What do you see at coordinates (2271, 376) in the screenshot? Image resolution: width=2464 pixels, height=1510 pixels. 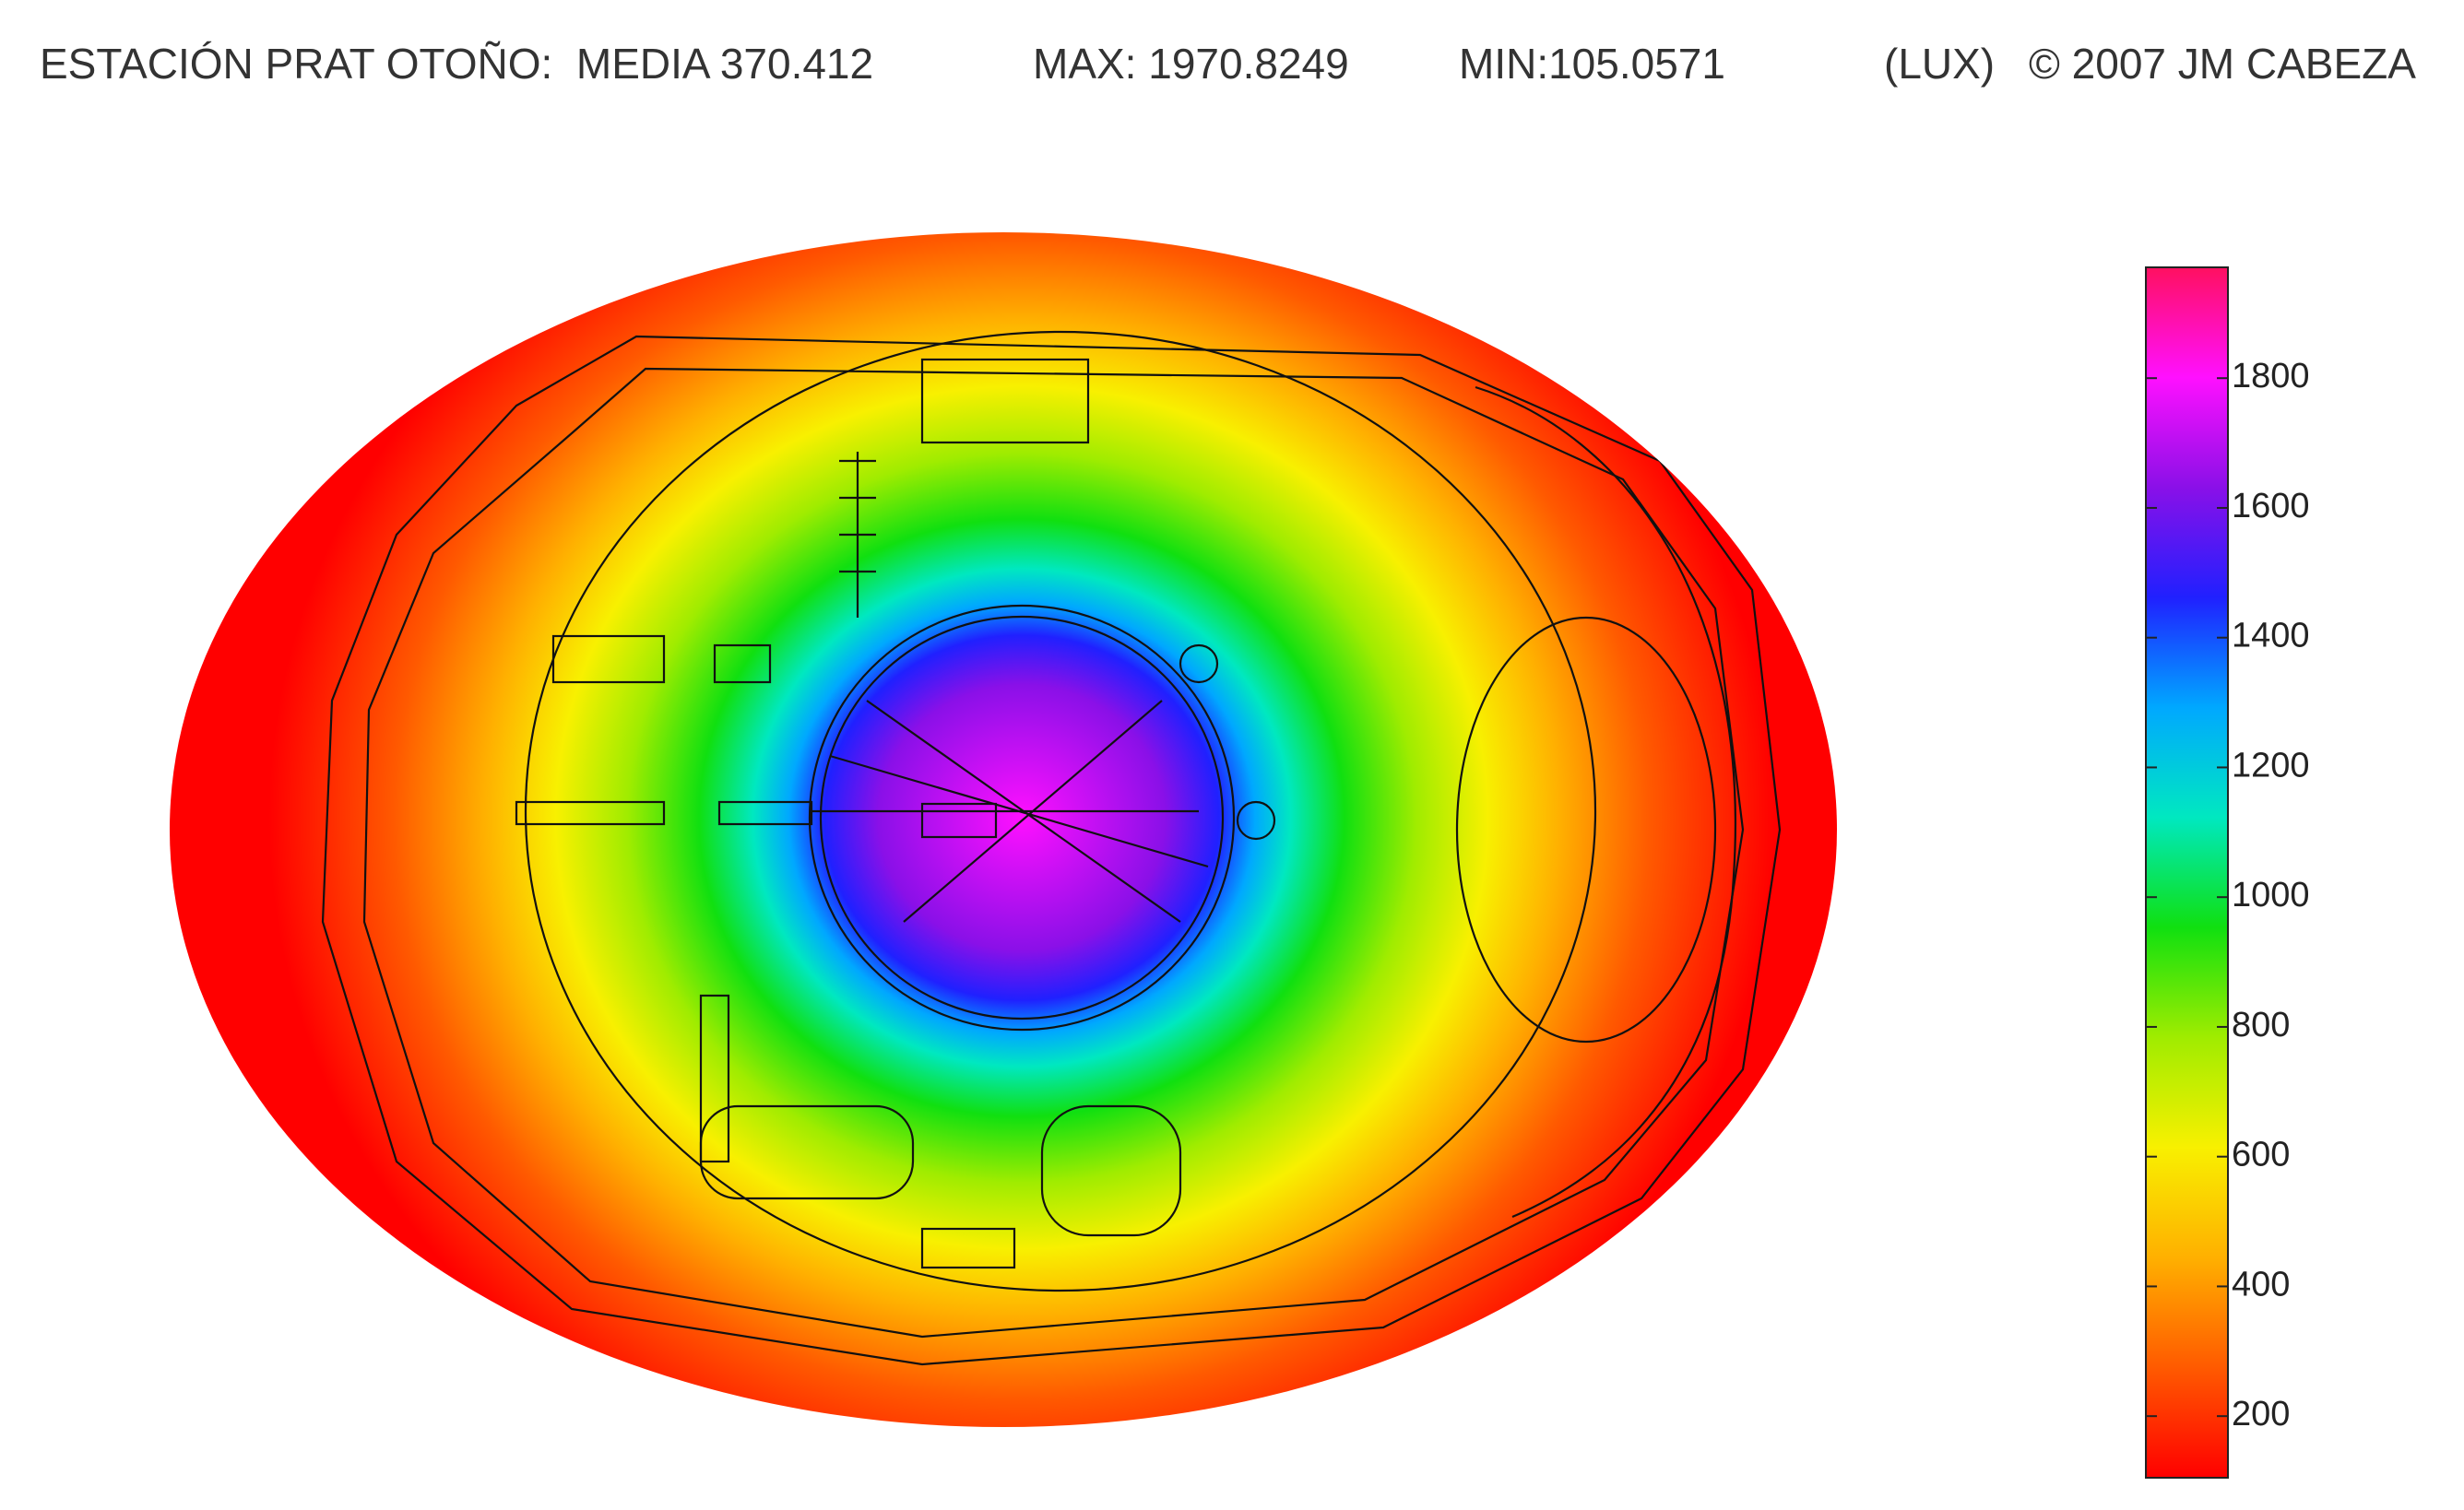 I see `colorbar-tick-label: 1800` at bounding box center [2271, 376].